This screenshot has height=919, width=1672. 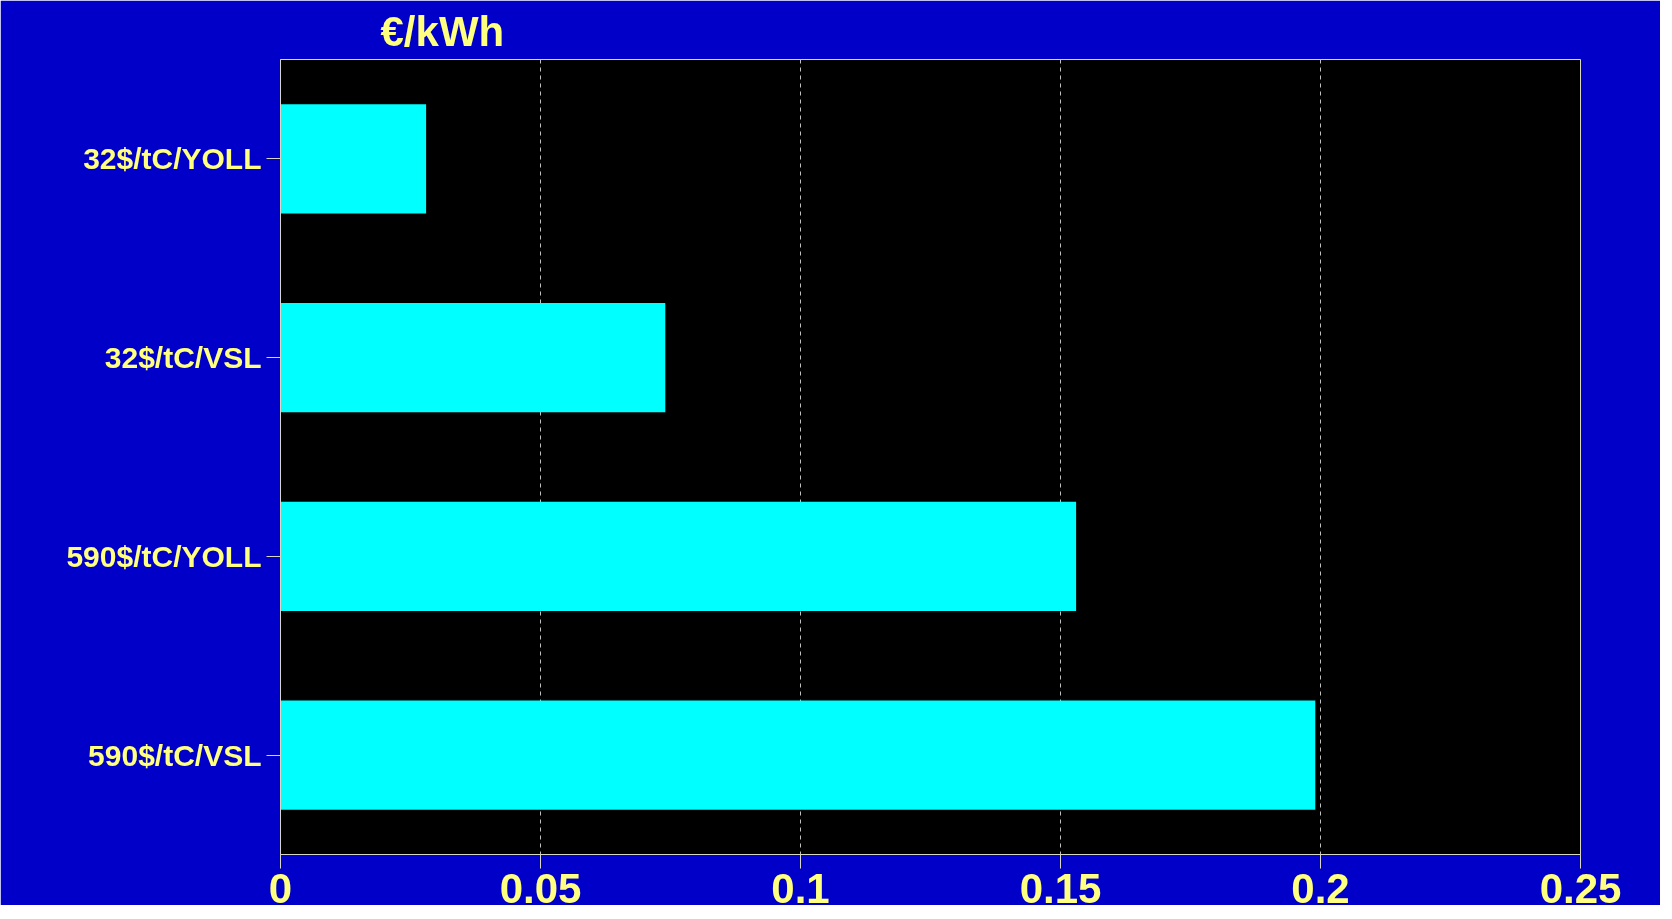 What do you see at coordinates (172, 159) in the screenshot?
I see `y-tick-label: 32$/tC/YOLL` at bounding box center [172, 159].